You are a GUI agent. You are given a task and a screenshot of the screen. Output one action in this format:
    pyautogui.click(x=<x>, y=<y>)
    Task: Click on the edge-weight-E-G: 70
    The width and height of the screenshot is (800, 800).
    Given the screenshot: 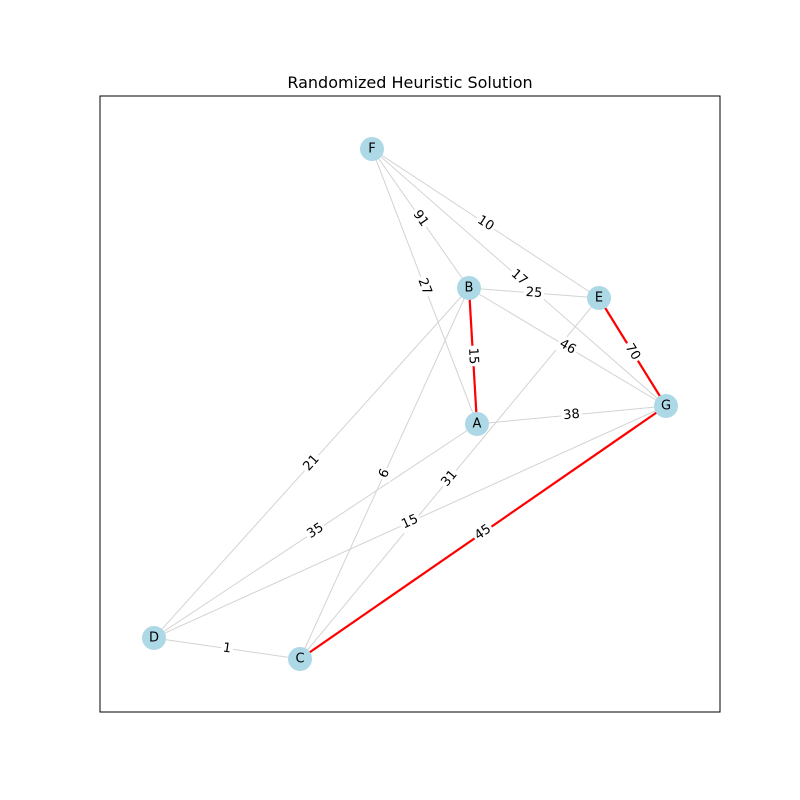 What is the action you would take?
    pyautogui.click(x=632, y=352)
    